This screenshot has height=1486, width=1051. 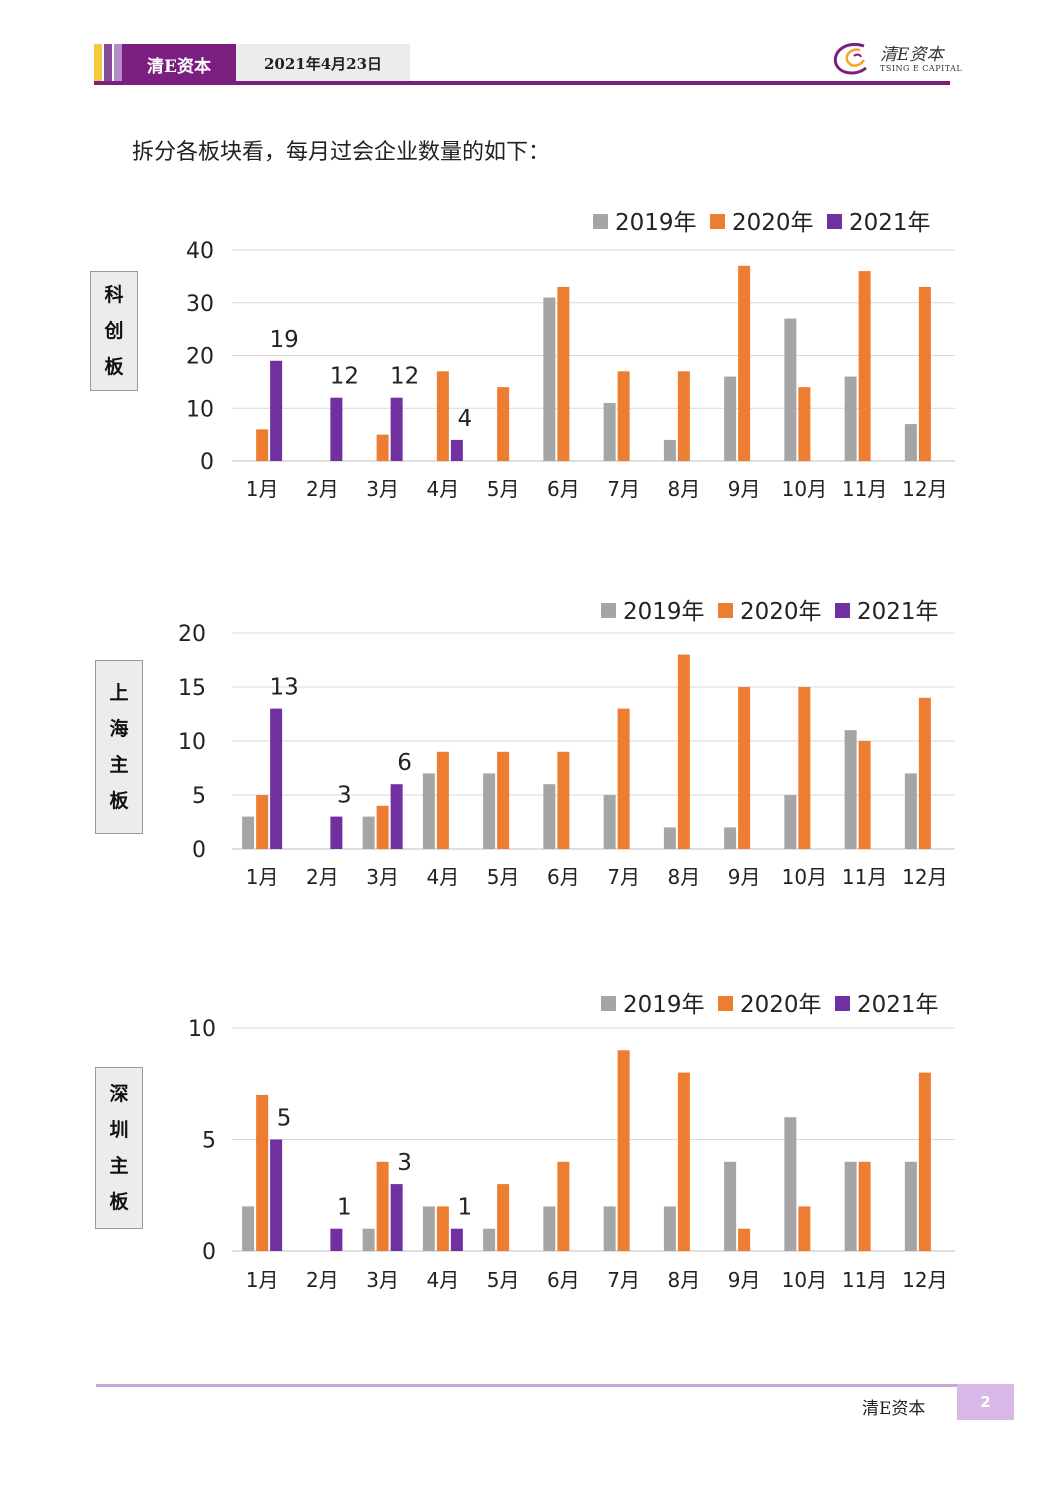 What do you see at coordinates (98, 64) in the screenshot?
I see `header-stripe-yellow` at bounding box center [98, 64].